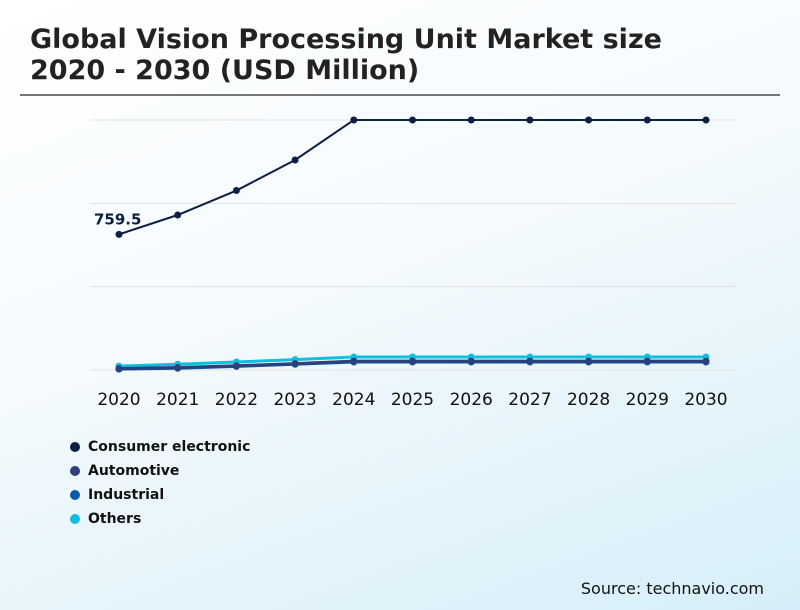 This screenshot has width=800, height=610. Describe the element at coordinates (412, 177) in the screenshot. I see `series-line` at that location.